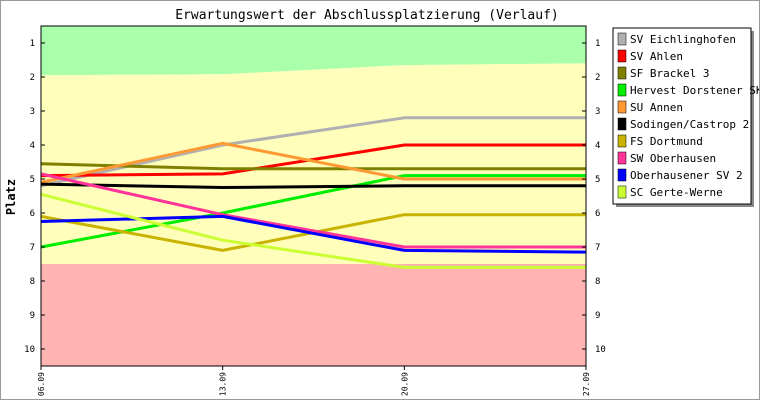 The height and width of the screenshot is (404, 760). I want to click on y-tick-label-left: 2, so click(32, 78).